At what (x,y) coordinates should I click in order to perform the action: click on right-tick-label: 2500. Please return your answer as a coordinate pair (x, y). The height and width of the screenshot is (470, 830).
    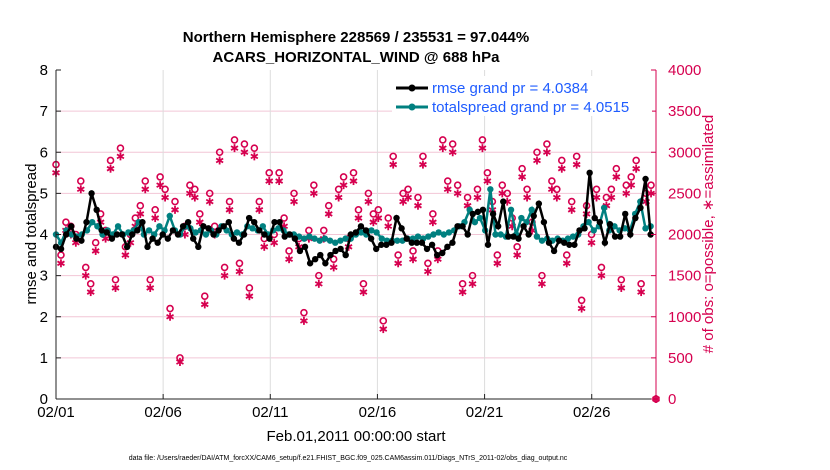
    Looking at the image, I should click on (684, 193).